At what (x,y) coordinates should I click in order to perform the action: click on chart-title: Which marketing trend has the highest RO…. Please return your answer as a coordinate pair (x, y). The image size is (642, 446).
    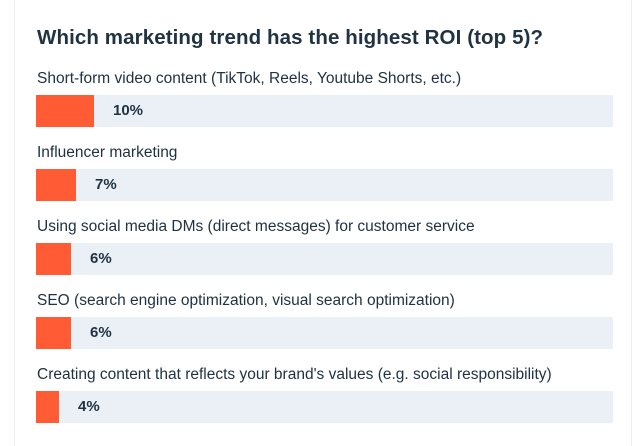
    Looking at the image, I should click on (290, 37).